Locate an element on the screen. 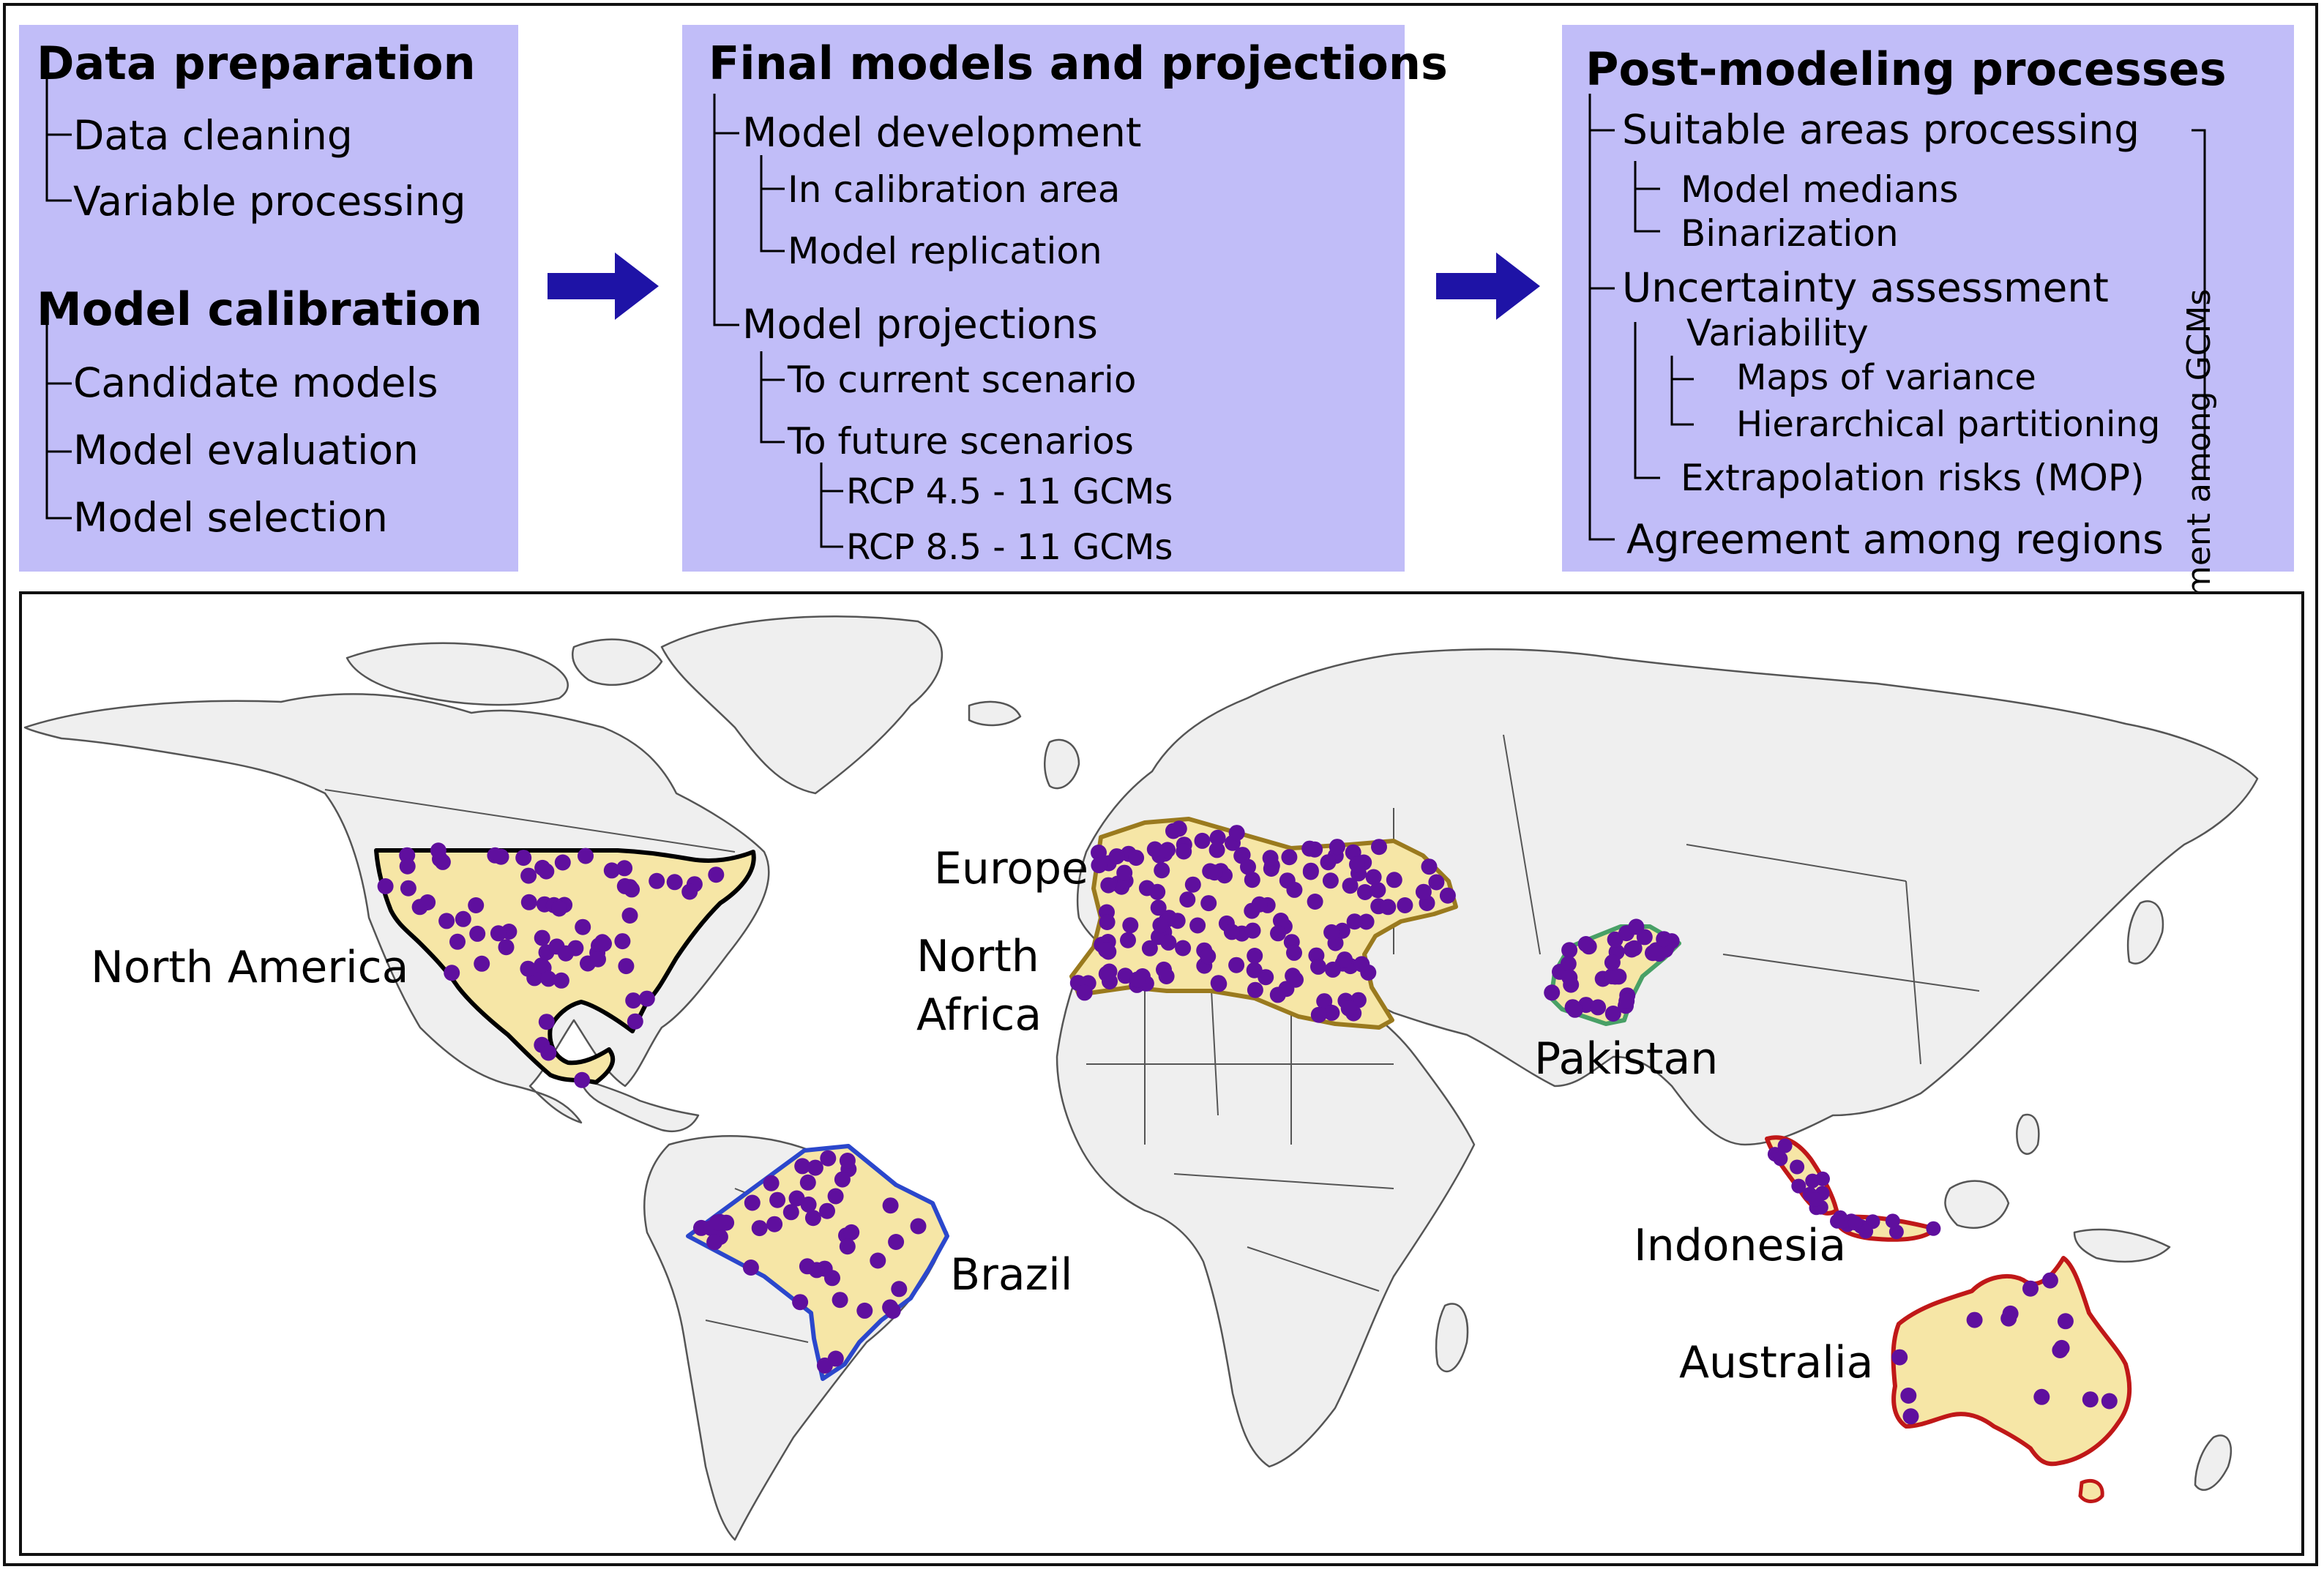  land-iceland is located at coordinates (995, 713).